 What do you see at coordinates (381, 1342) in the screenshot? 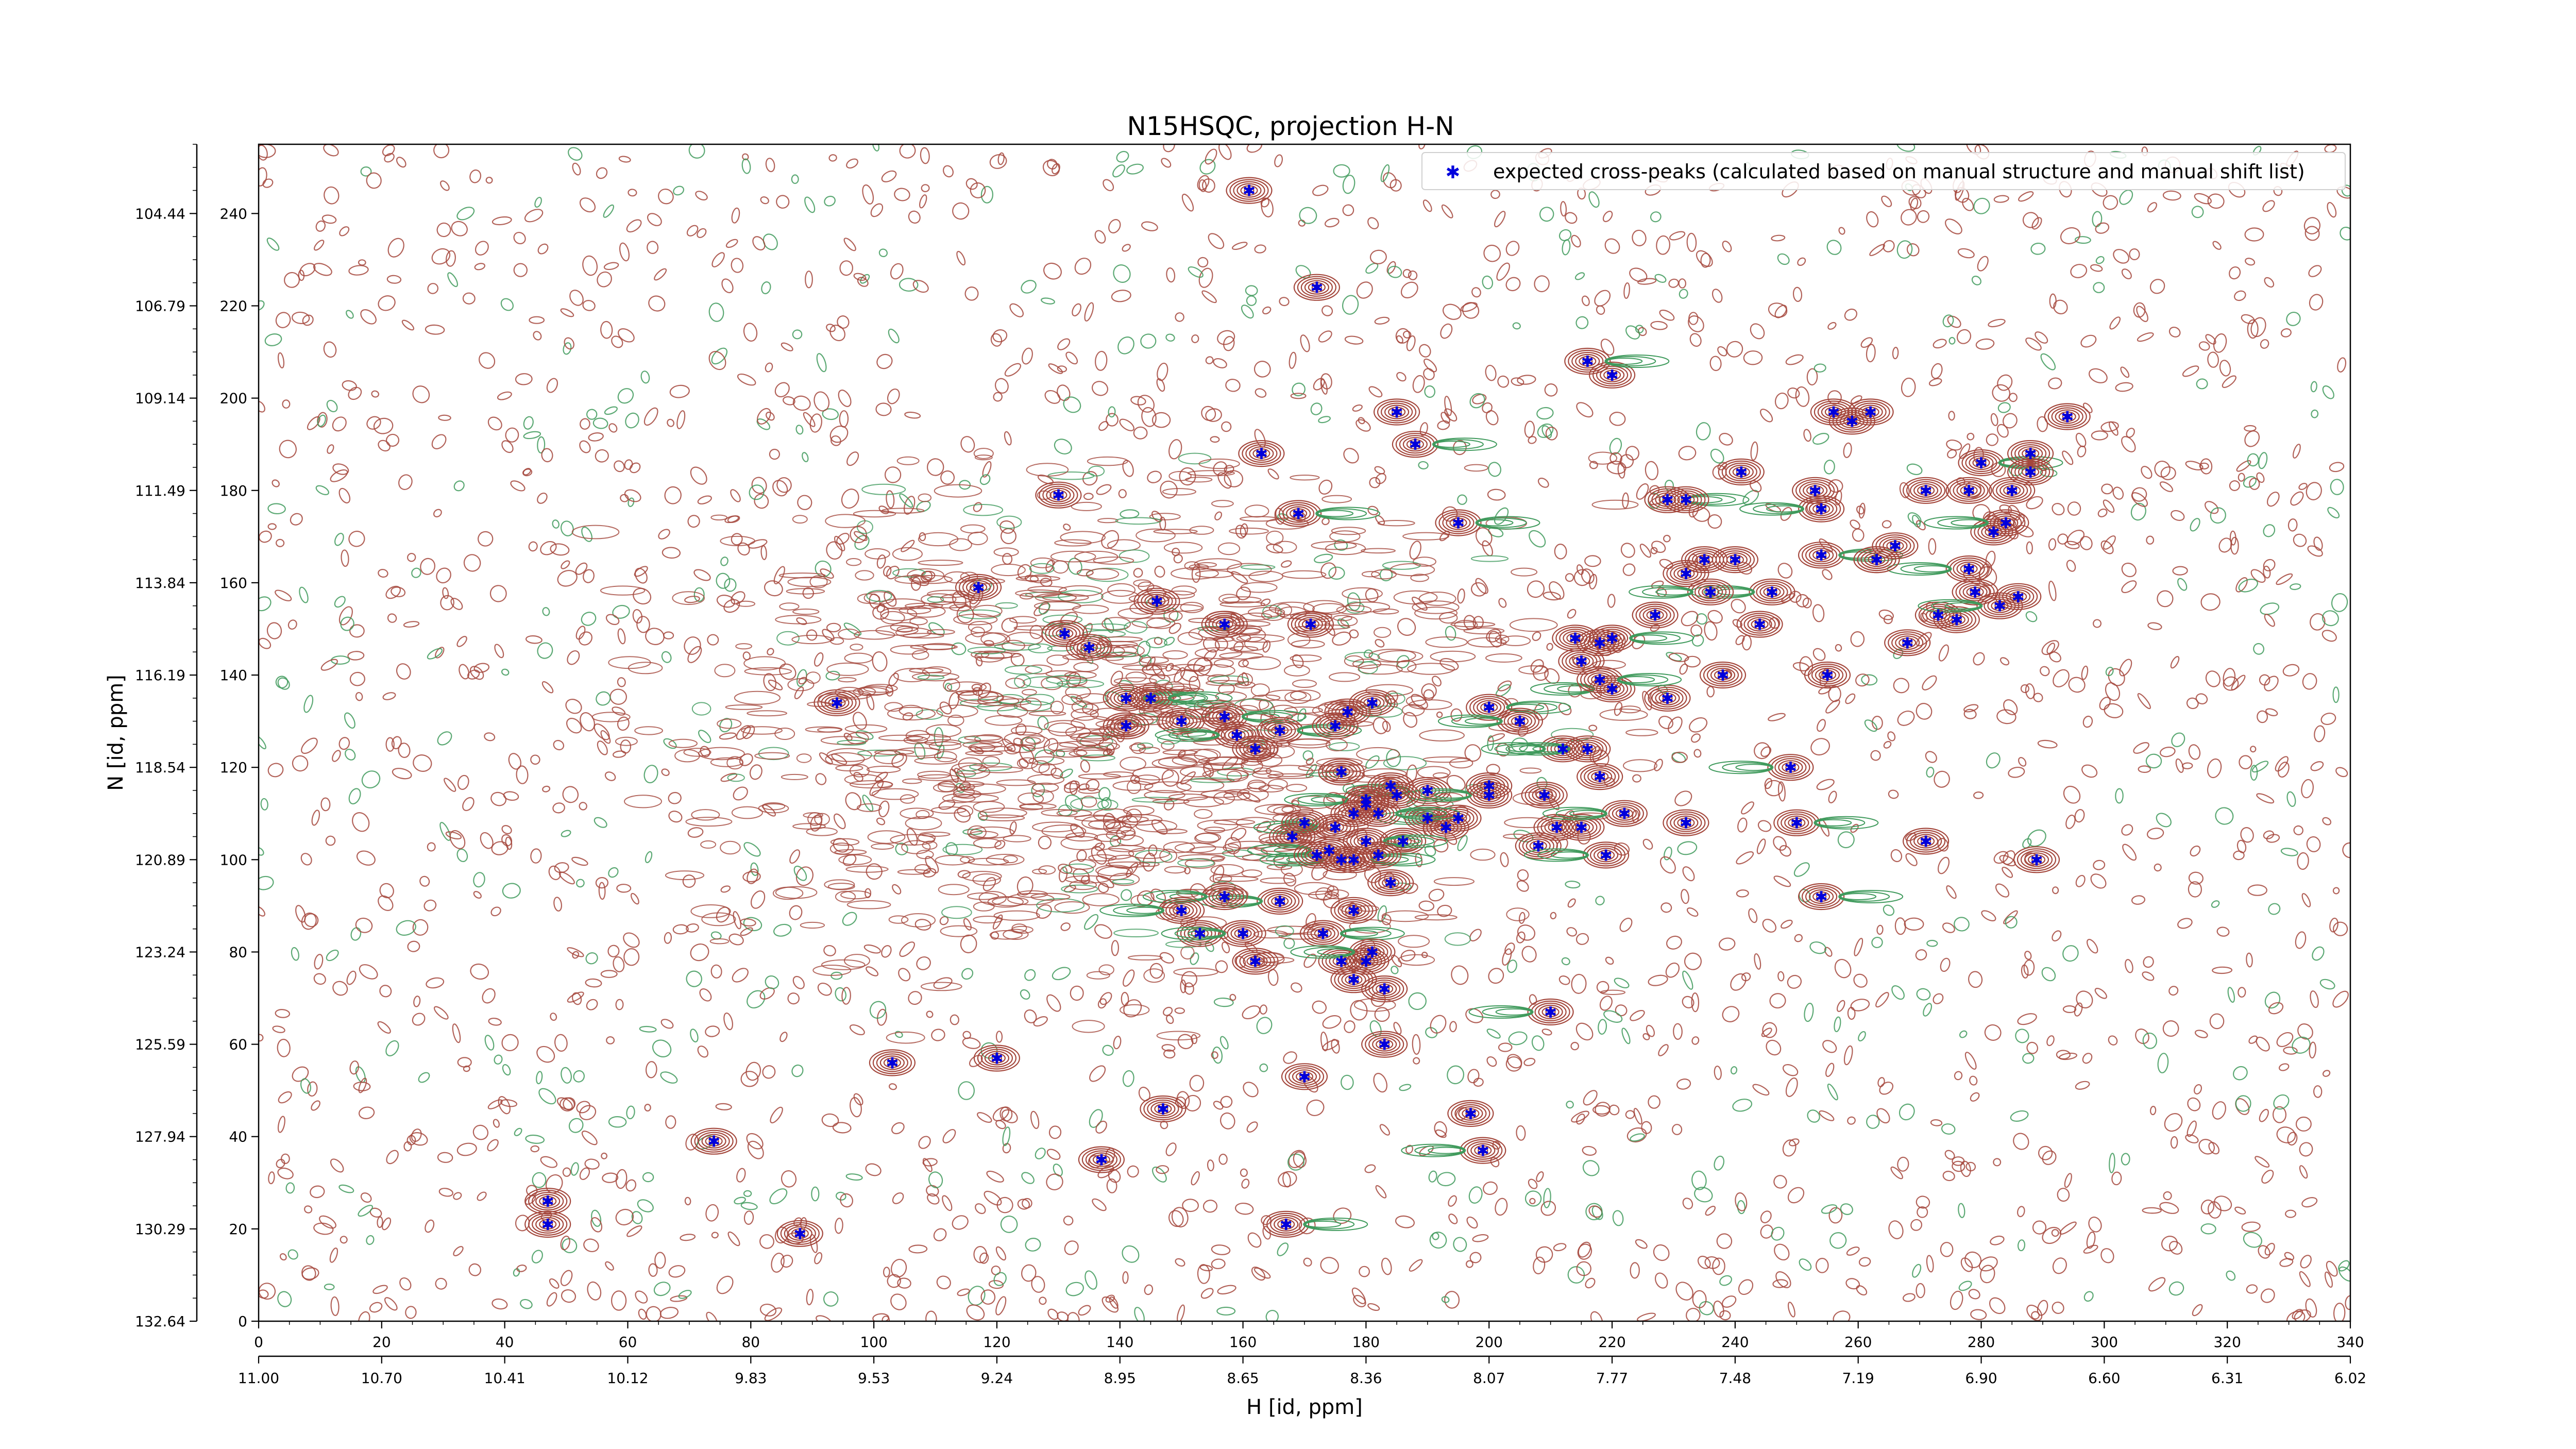
I see `x-tick-label: 20` at bounding box center [381, 1342].